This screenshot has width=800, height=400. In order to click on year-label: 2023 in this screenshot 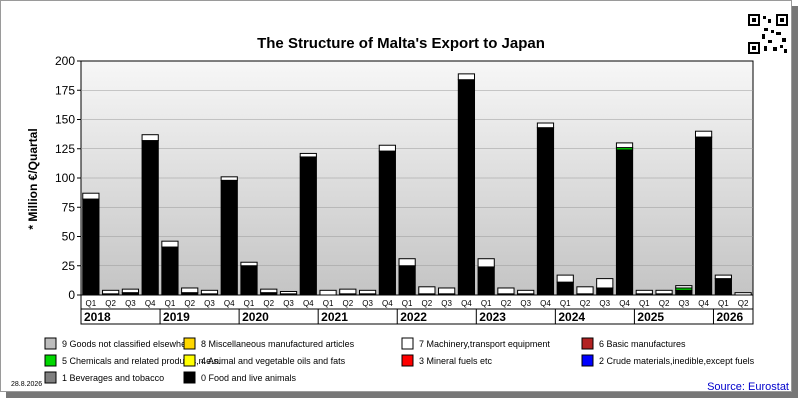, I will do `click(492, 317)`.